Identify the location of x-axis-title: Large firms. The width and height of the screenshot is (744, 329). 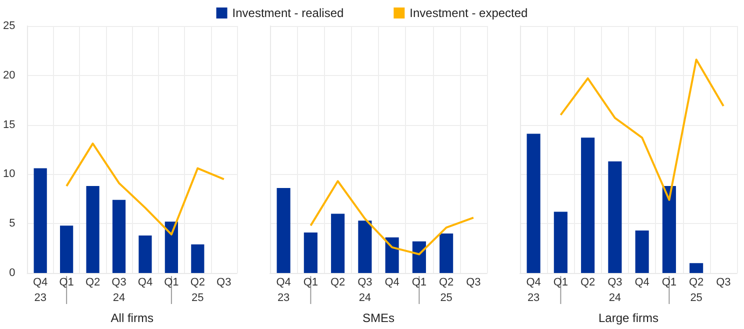
(628, 318).